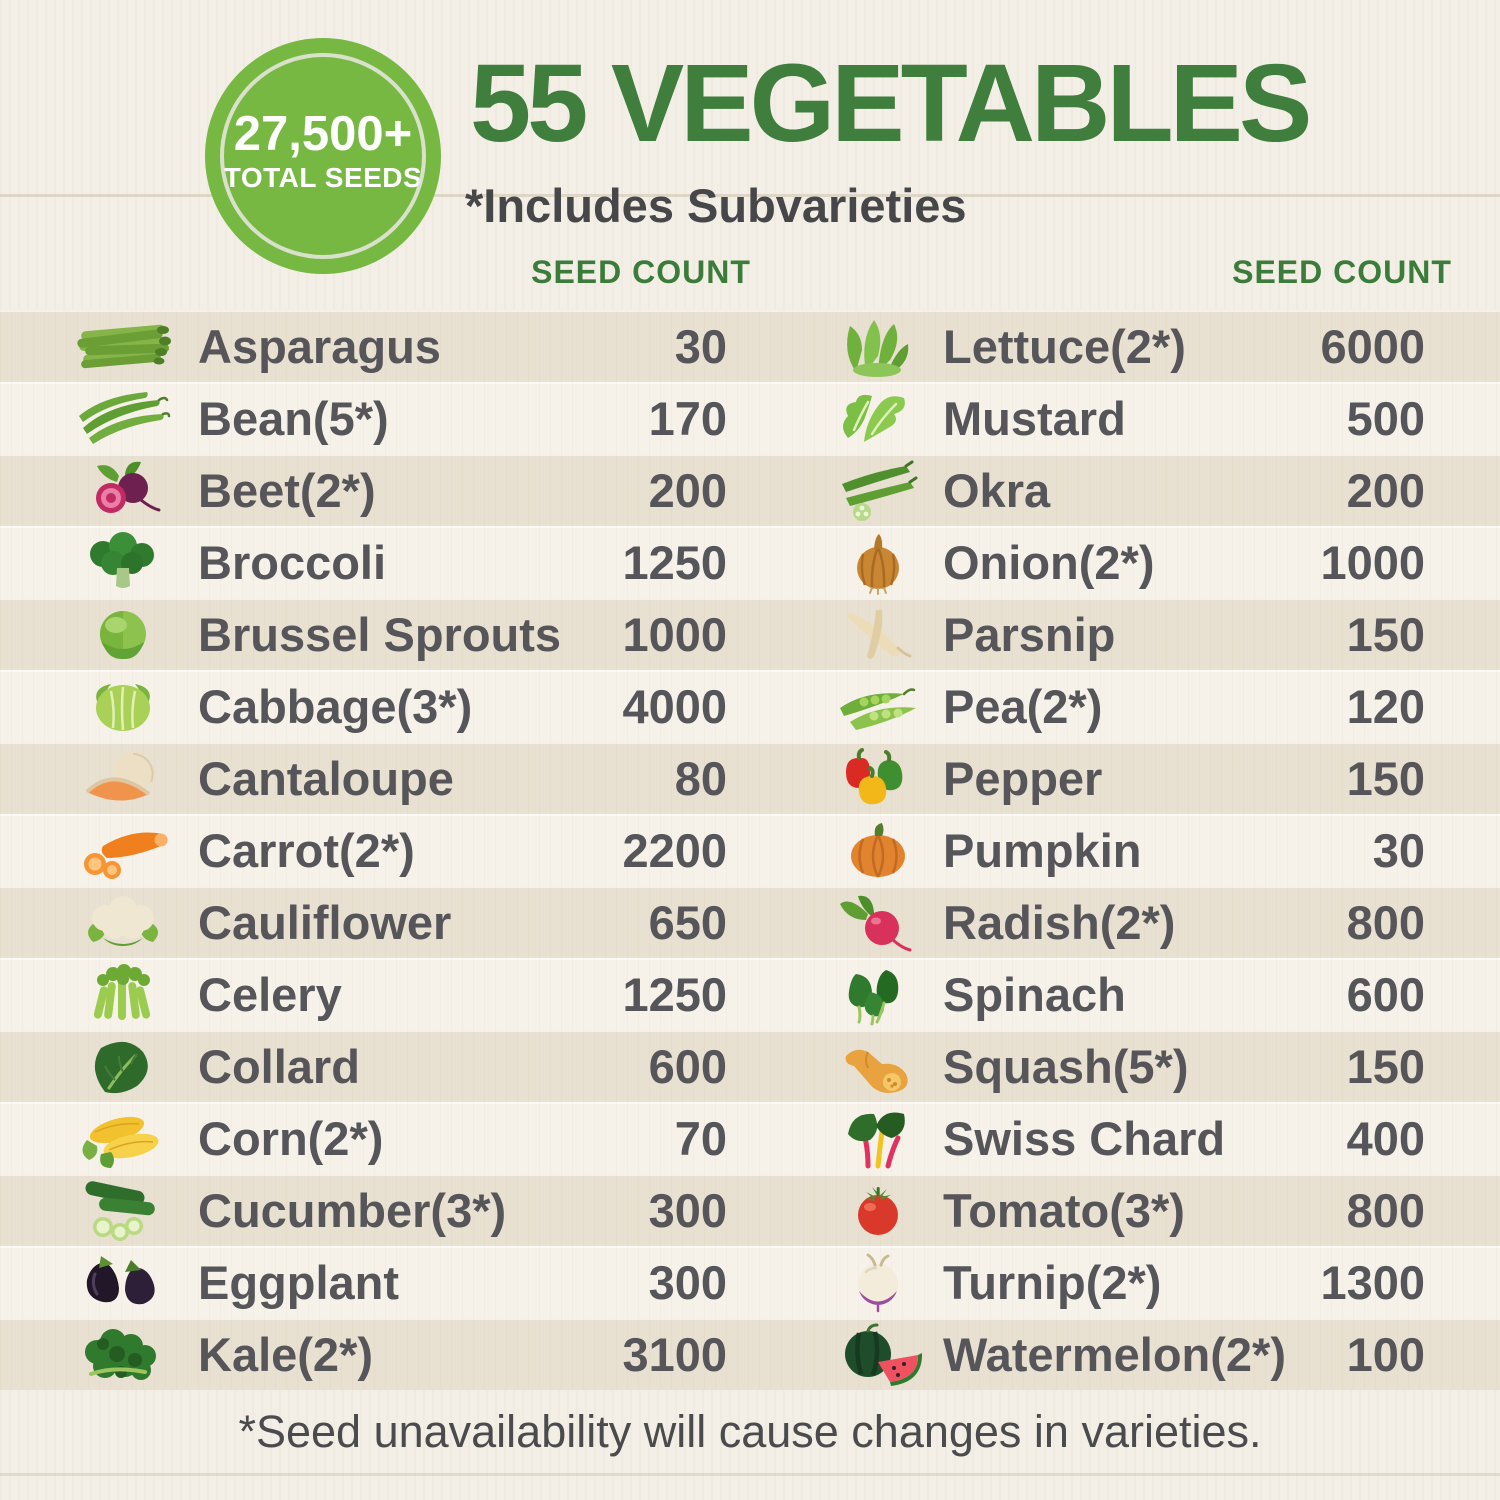 Image resolution: width=1500 pixels, height=1500 pixels. Describe the element at coordinates (319, 346) in the screenshot. I see `vegetable-name: Asparagus` at that location.